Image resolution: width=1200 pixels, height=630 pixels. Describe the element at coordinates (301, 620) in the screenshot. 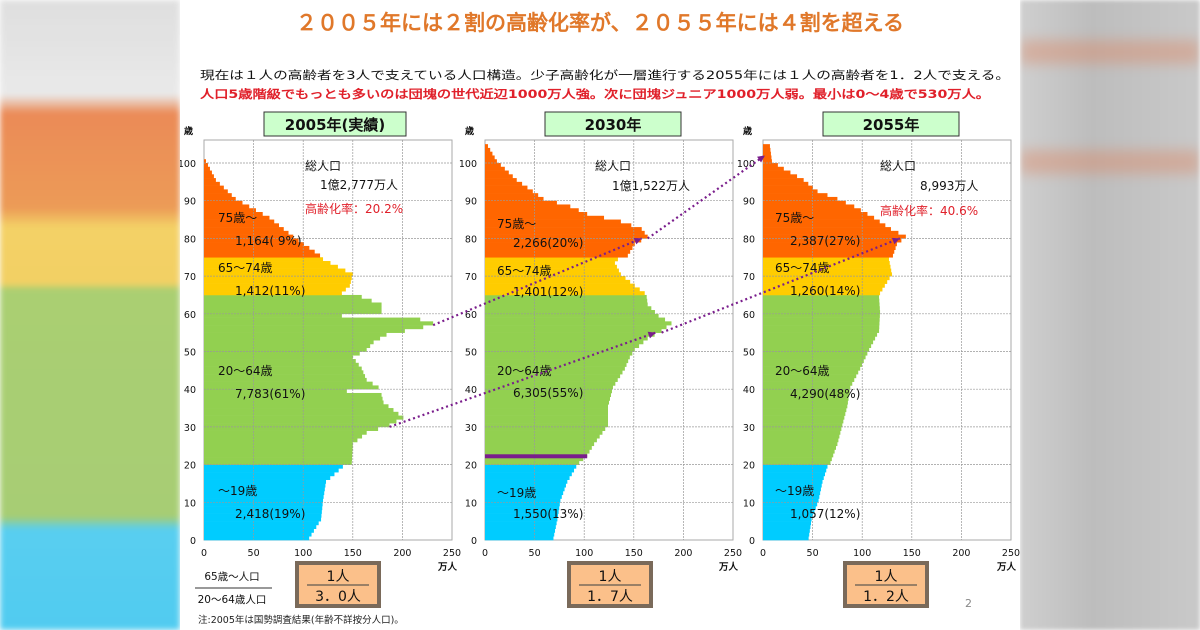

I see `footnote: 注:2005年は国勢調査結果(年齢不詳按分人口)。` at that location.